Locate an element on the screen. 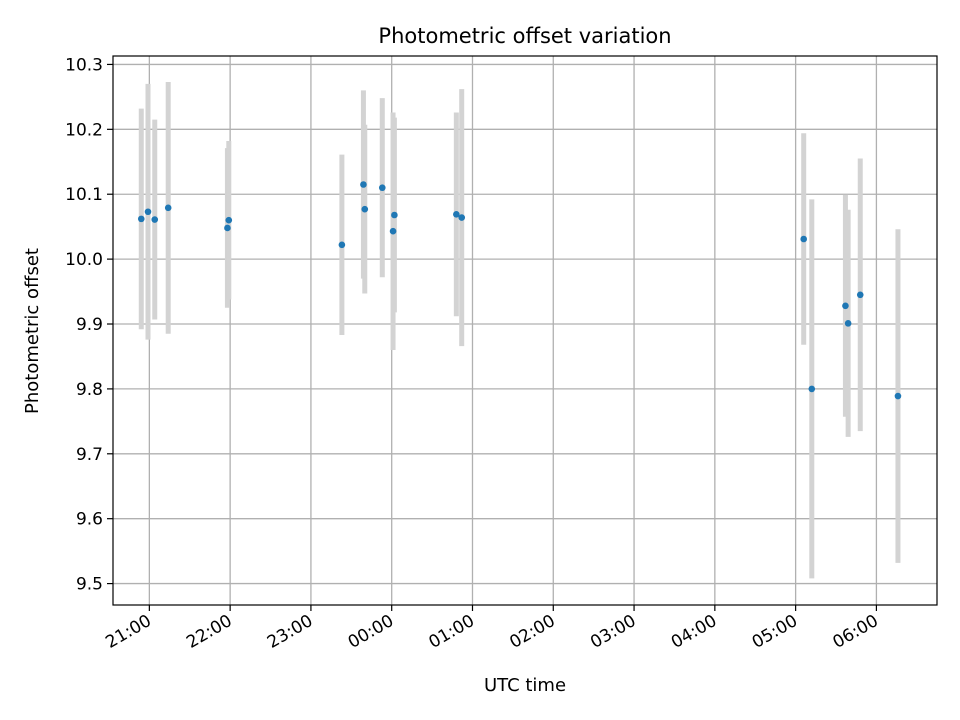 The width and height of the screenshot is (960, 720). y-tick-label: 9.6 is located at coordinates (89, 520).